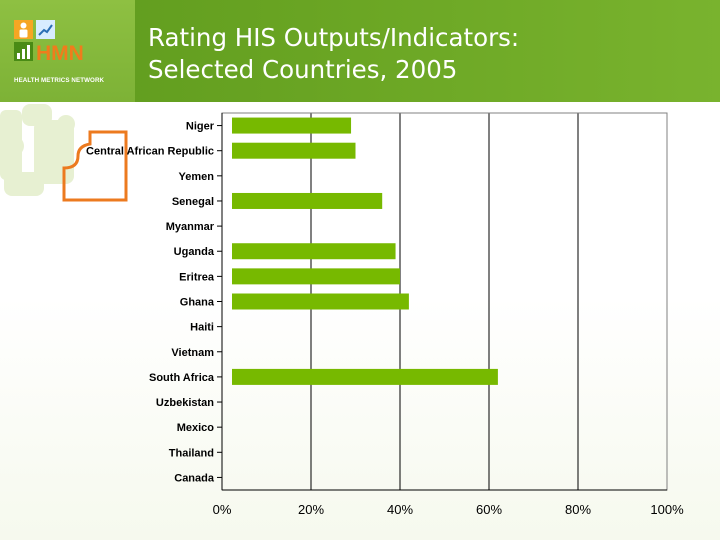 Image resolution: width=720 pixels, height=540 pixels. I want to click on category-label: Uzbekistan, so click(185, 403).